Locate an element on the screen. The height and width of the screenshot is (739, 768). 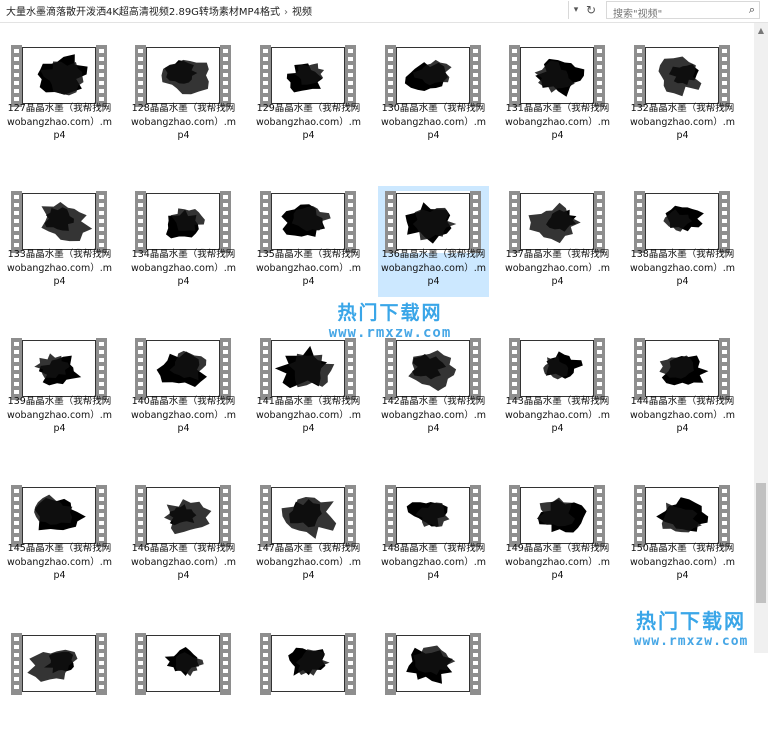
file-item: 147晶晶水墨（我帮找网wobangzhao.com）.mp4 is located at coordinates (308, 535).